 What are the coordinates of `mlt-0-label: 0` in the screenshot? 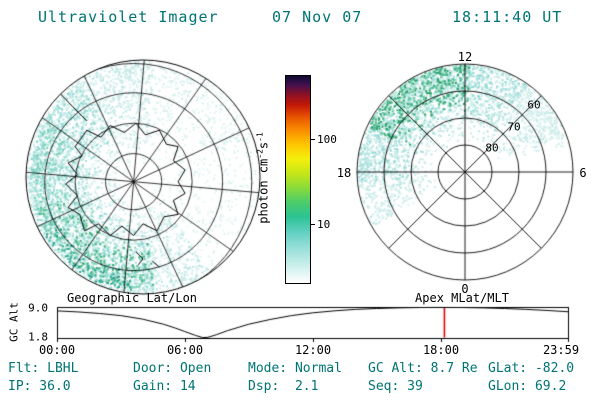 It's located at (465, 289).